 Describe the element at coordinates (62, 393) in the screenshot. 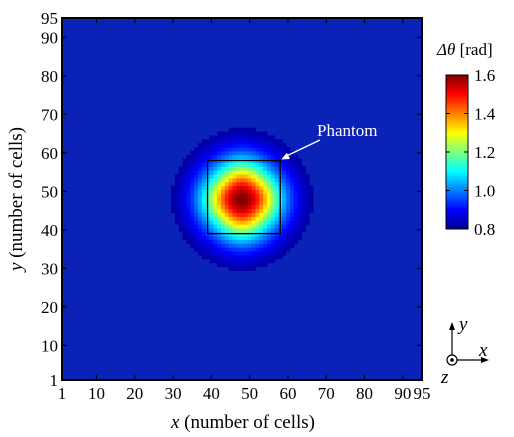

I see `x-tick-label: 1` at that location.